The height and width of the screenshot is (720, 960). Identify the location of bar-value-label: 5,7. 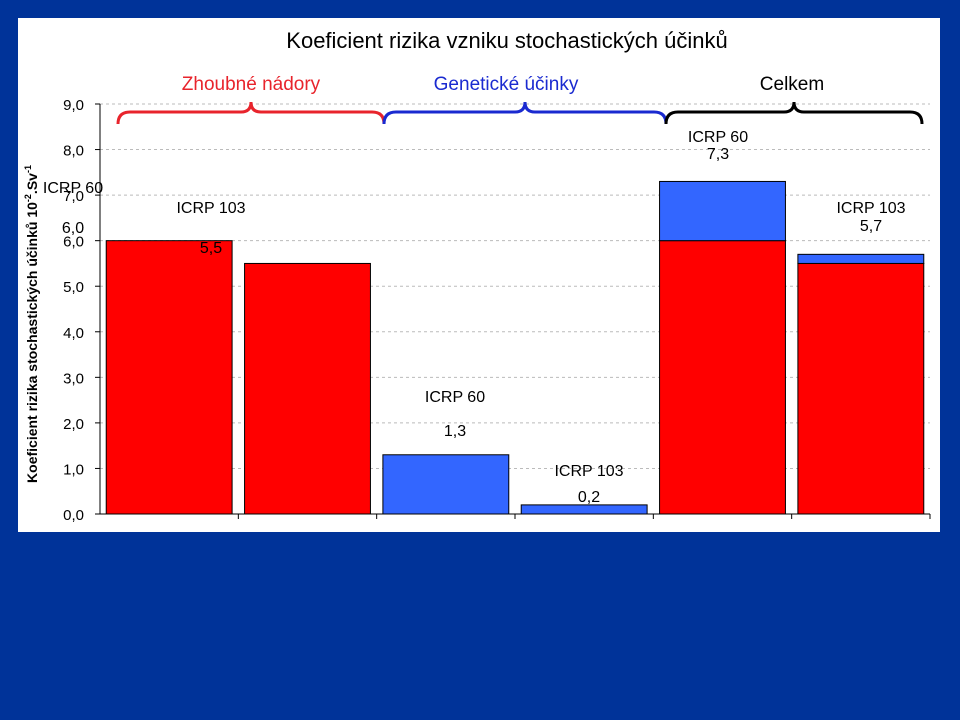
(871, 226).